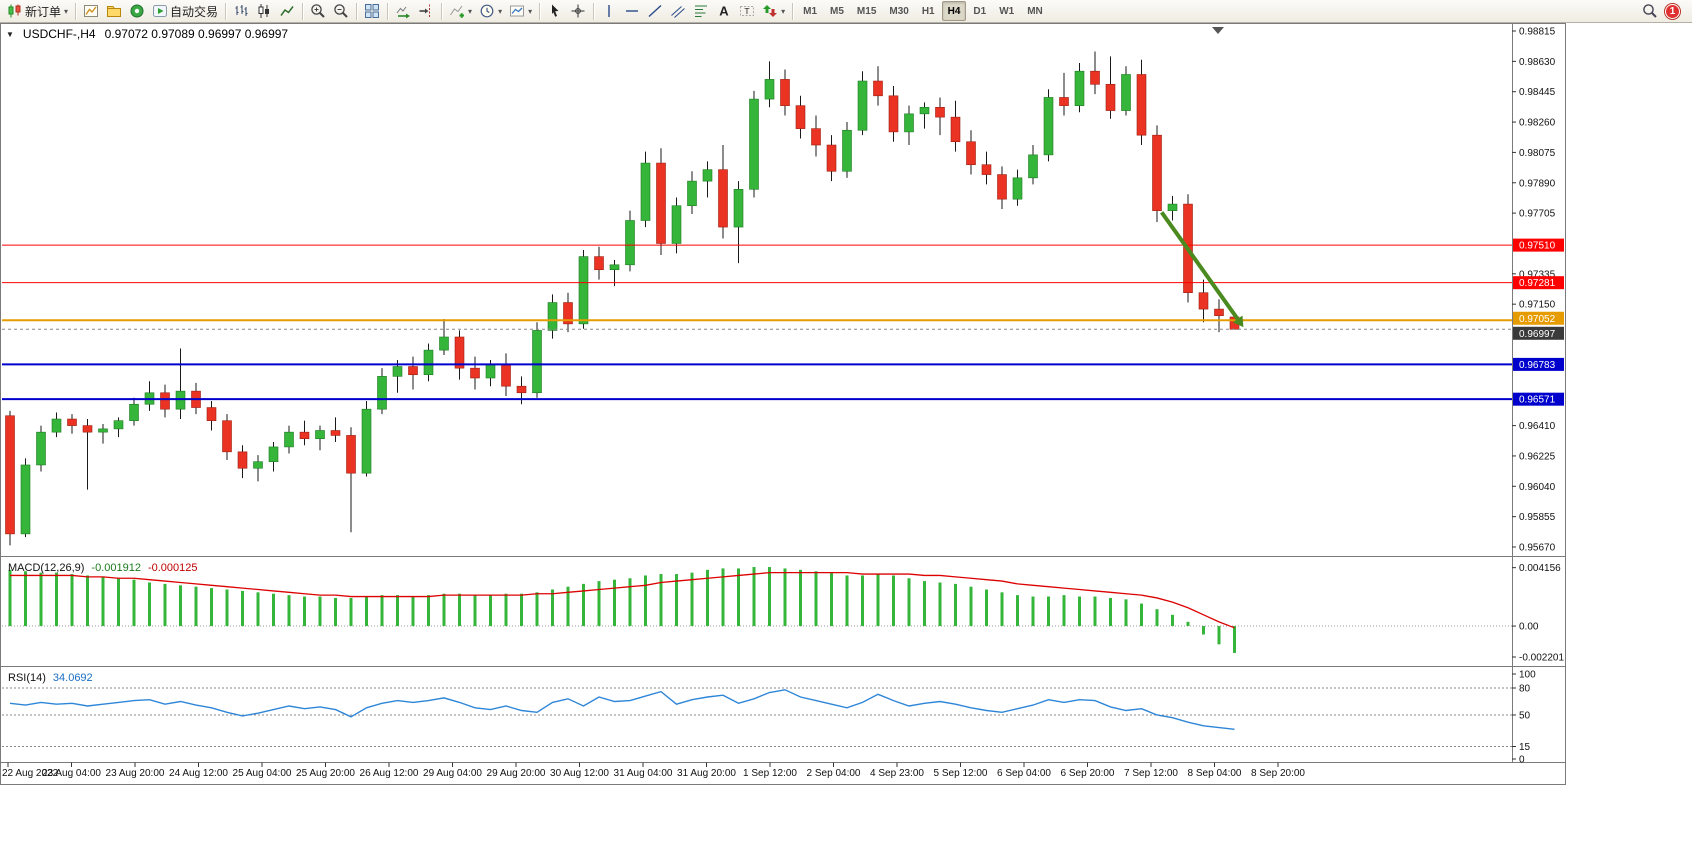 This screenshot has width=1692, height=847. Describe the element at coordinates (37, 11) in the screenshot. I see `new-order-button: 新订单 ▾` at that location.